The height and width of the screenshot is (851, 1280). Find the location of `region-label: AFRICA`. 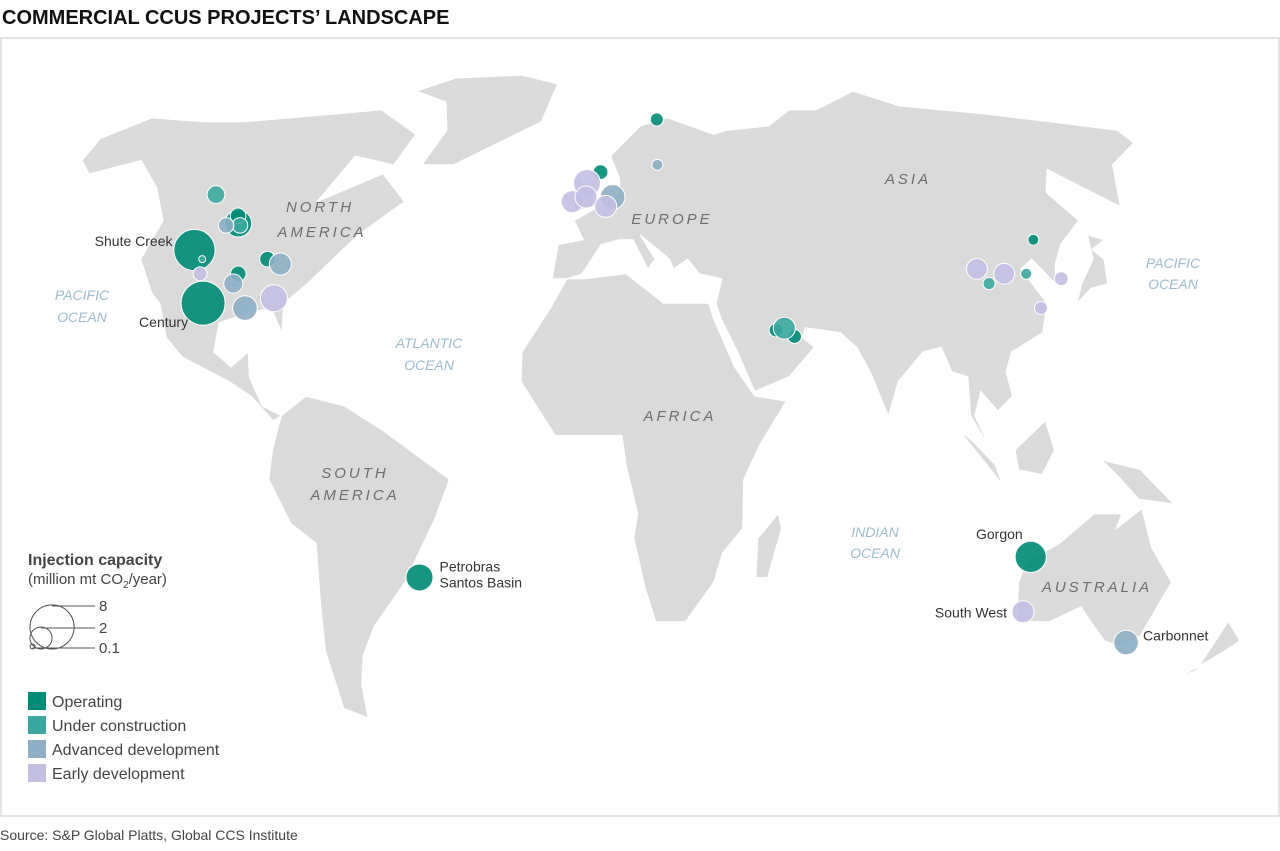

region-label: AFRICA is located at coordinates (679, 416).